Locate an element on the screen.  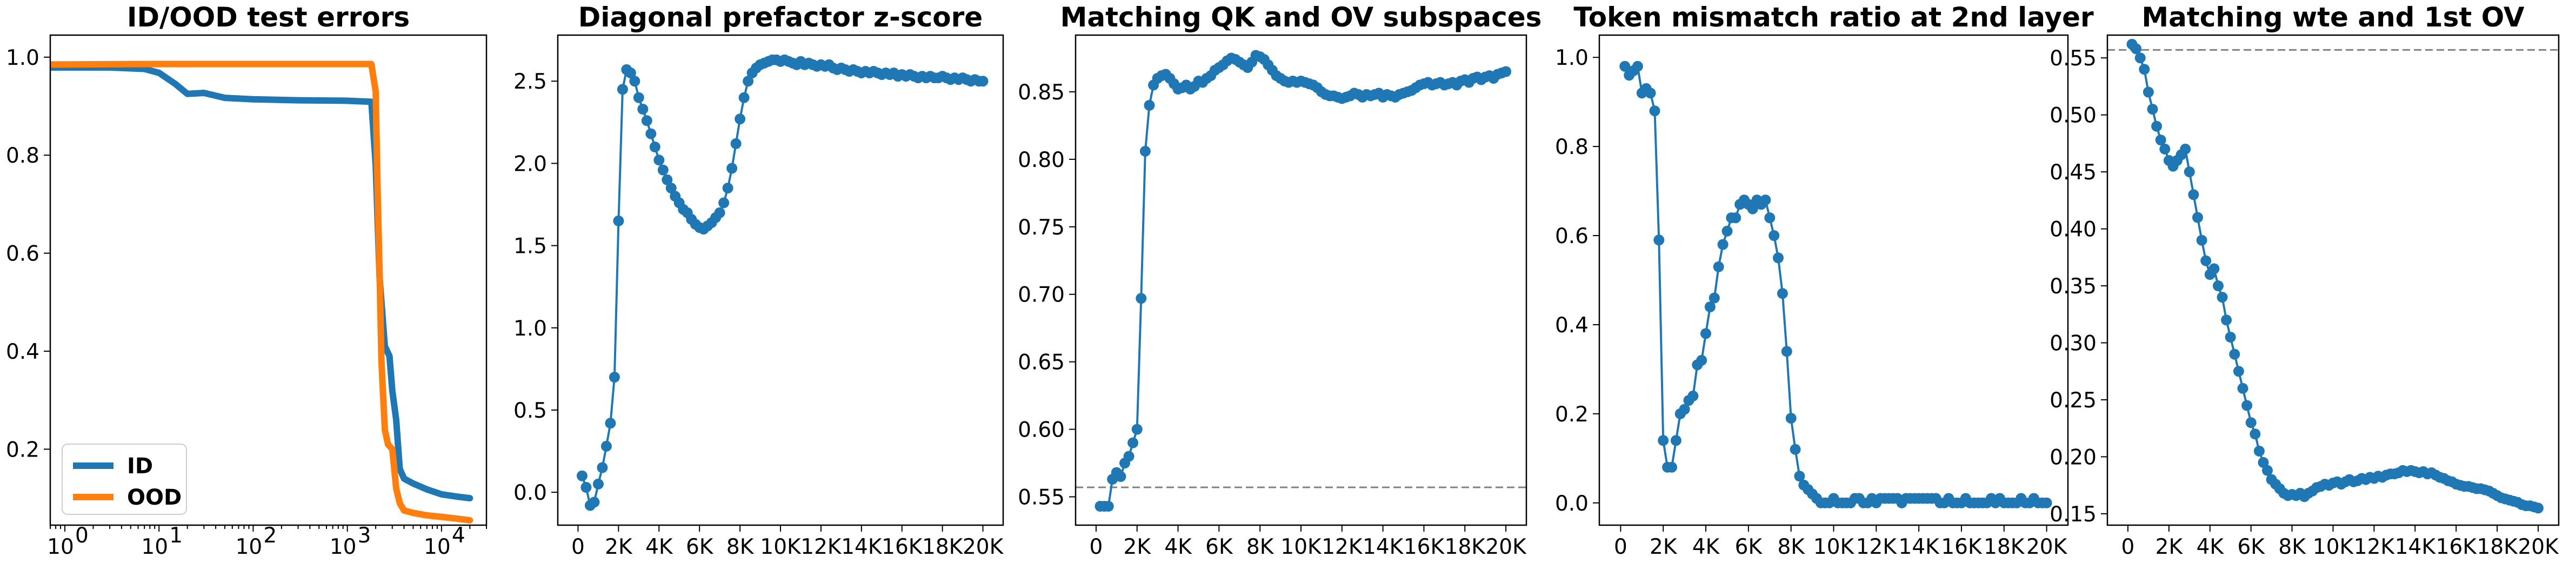
y-tick-label: 0.8 is located at coordinates (1572, 147).